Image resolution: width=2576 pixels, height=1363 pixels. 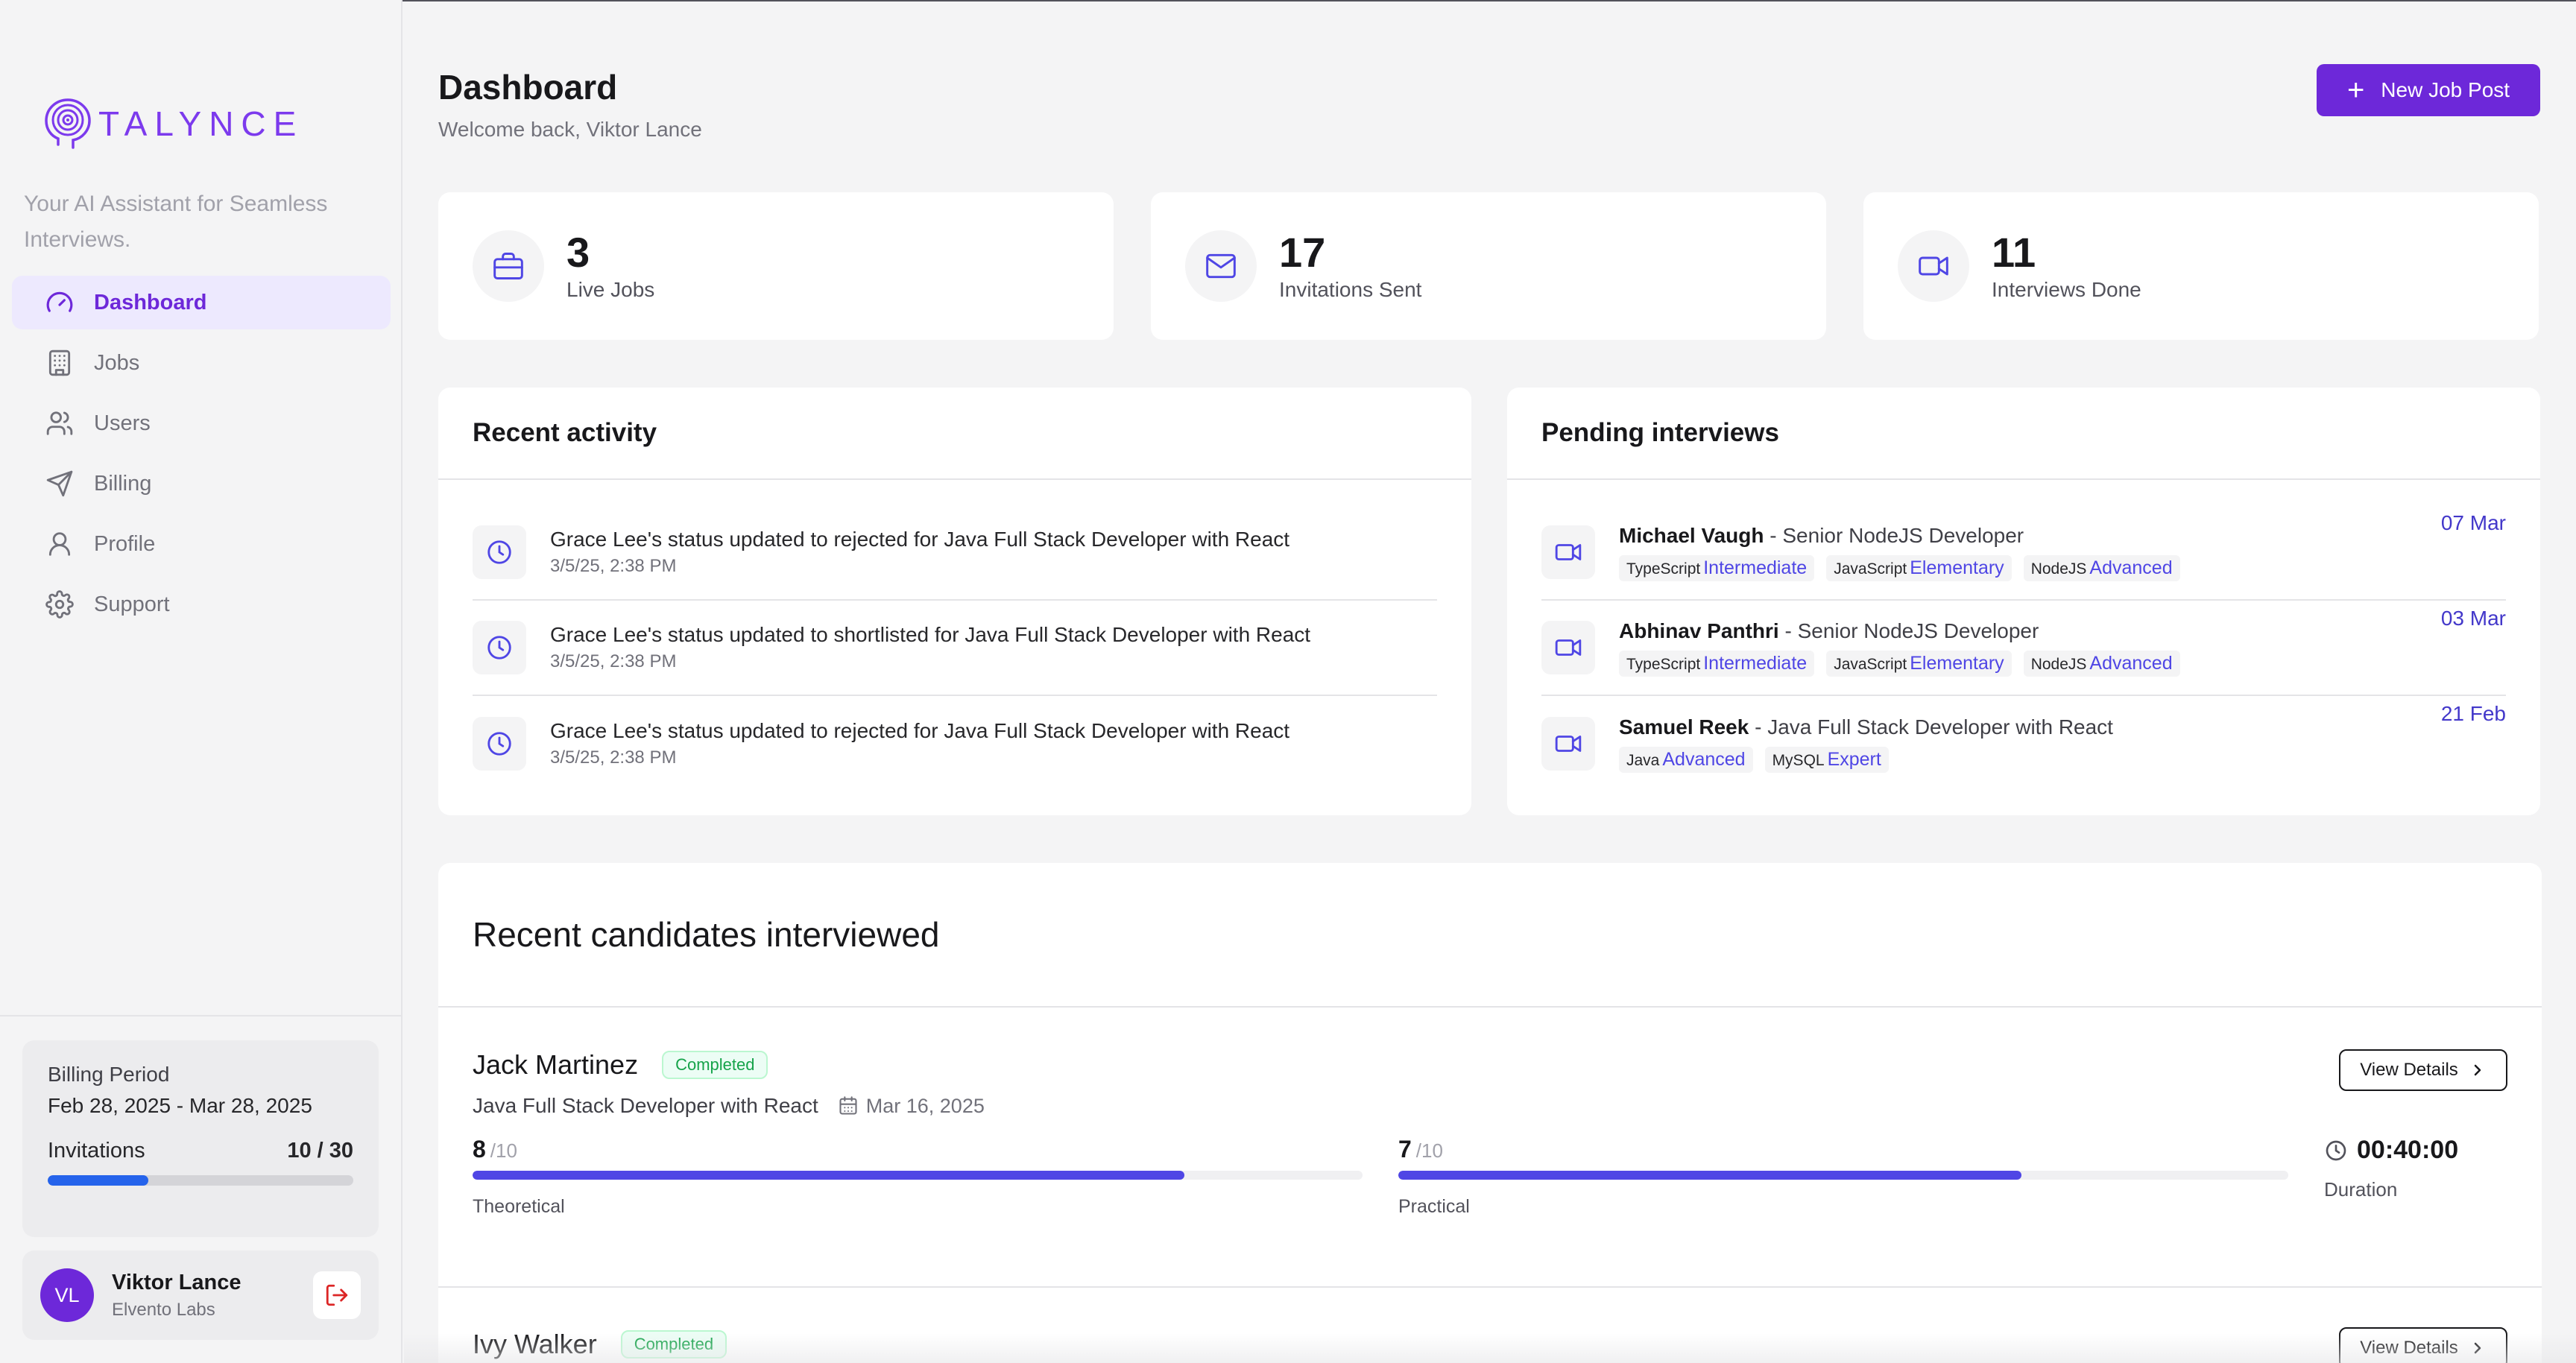 What do you see at coordinates (132, 604) in the screenshot?
I see `sidebar-item-label: Support` at bounding box center [132, 604].